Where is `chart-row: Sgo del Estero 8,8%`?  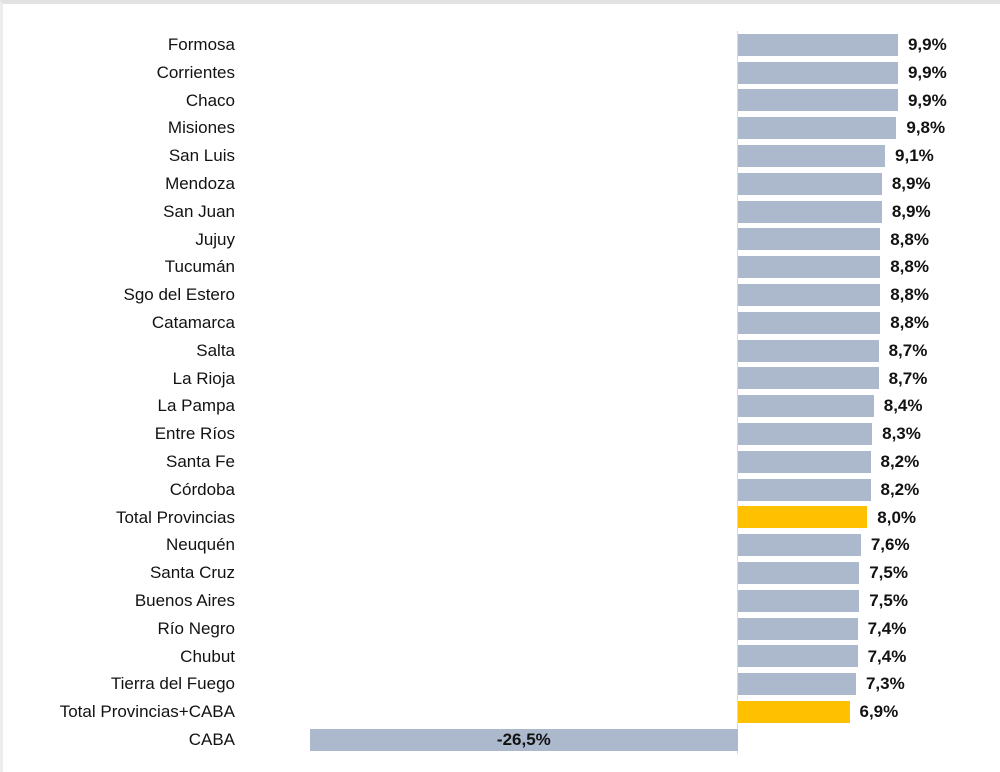
chart-row: Sgo del Estero 8,8% is located at coordinates (501, 295).